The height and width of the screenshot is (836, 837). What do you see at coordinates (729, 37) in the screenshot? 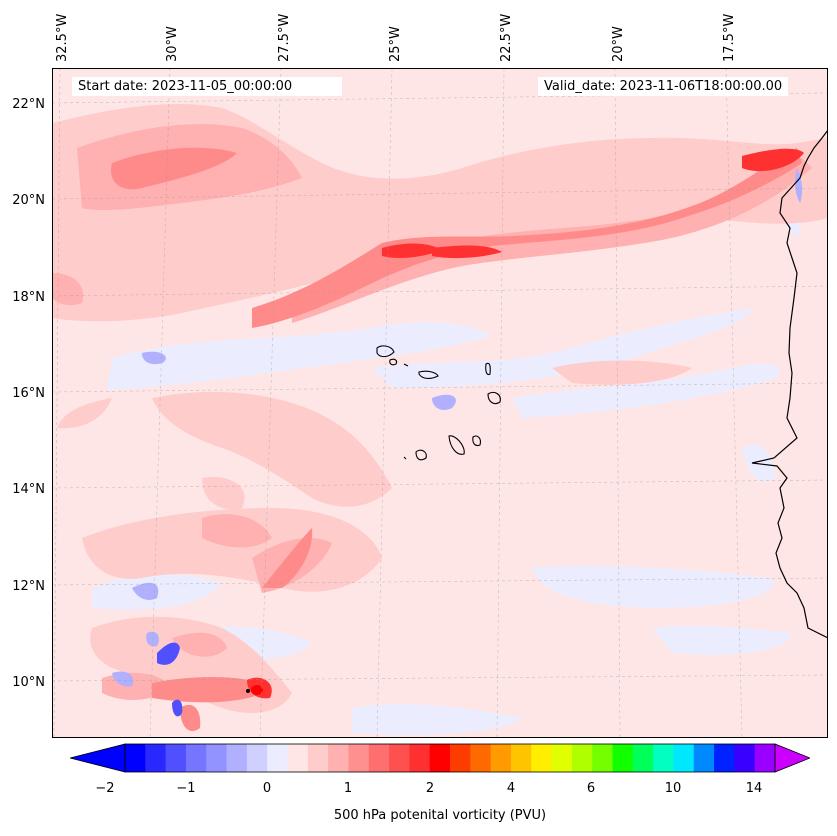
I see `lon-label-17.5w: 17.5°W` at bounding box center [729, 37].